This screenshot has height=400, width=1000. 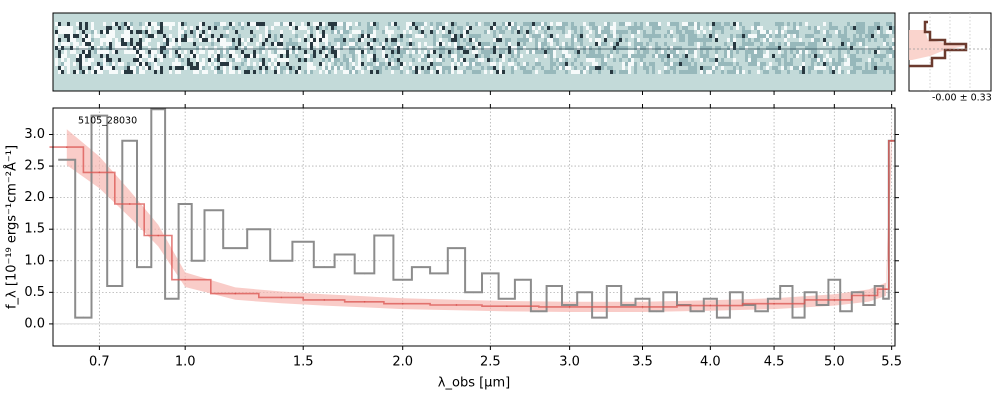 What do you see at coordinates (891, 362) in the screenshot?
I see `x-tick-label-10: 5.5` at bounding box center [891, 362].